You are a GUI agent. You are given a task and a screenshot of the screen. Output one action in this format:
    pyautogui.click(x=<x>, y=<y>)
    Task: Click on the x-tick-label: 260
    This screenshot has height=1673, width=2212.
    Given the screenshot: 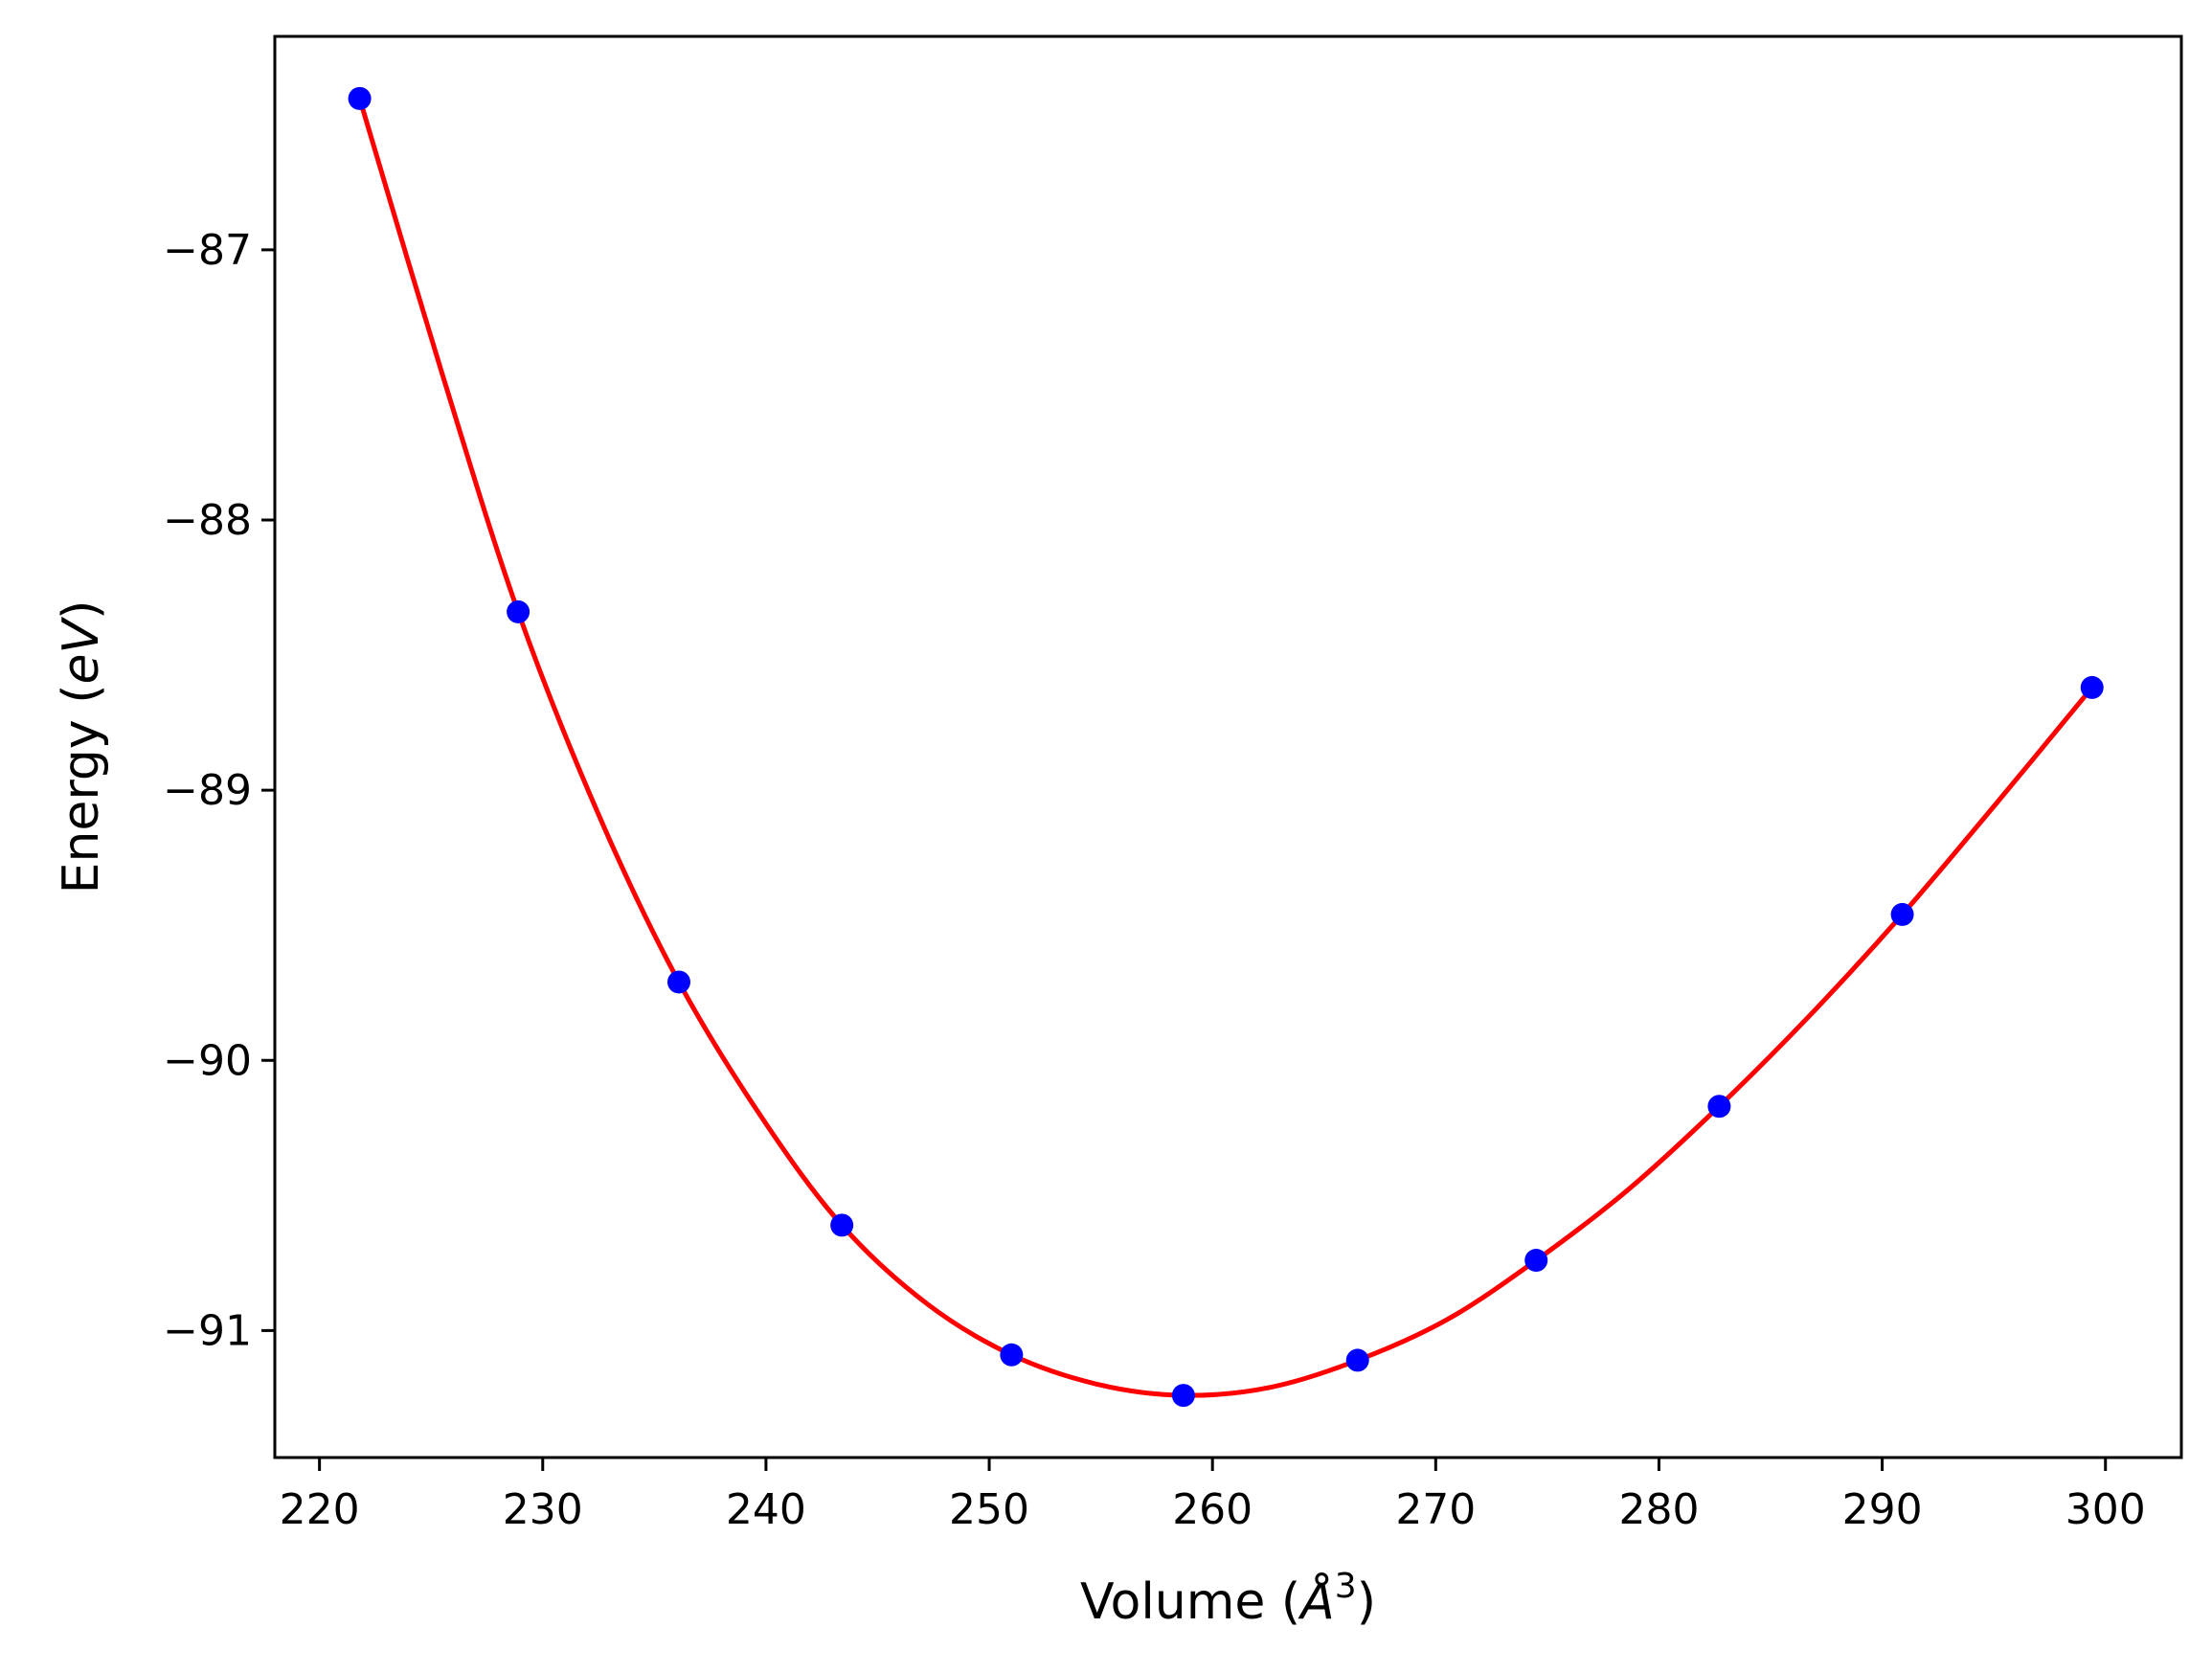 What is the action you would take?
    pyautogui.click(x=1212, y=1510)
    